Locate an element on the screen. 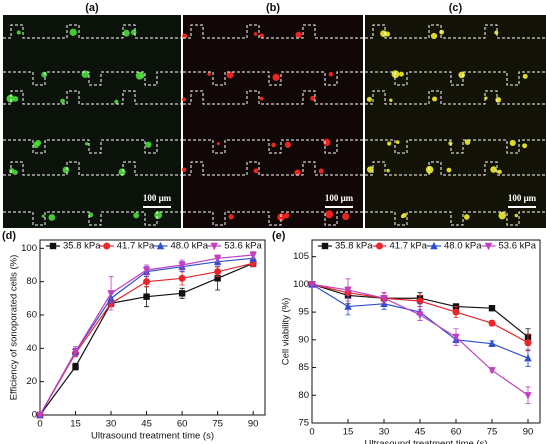  legend-label: 41.7 kPa is located at coordinates (409, 246).